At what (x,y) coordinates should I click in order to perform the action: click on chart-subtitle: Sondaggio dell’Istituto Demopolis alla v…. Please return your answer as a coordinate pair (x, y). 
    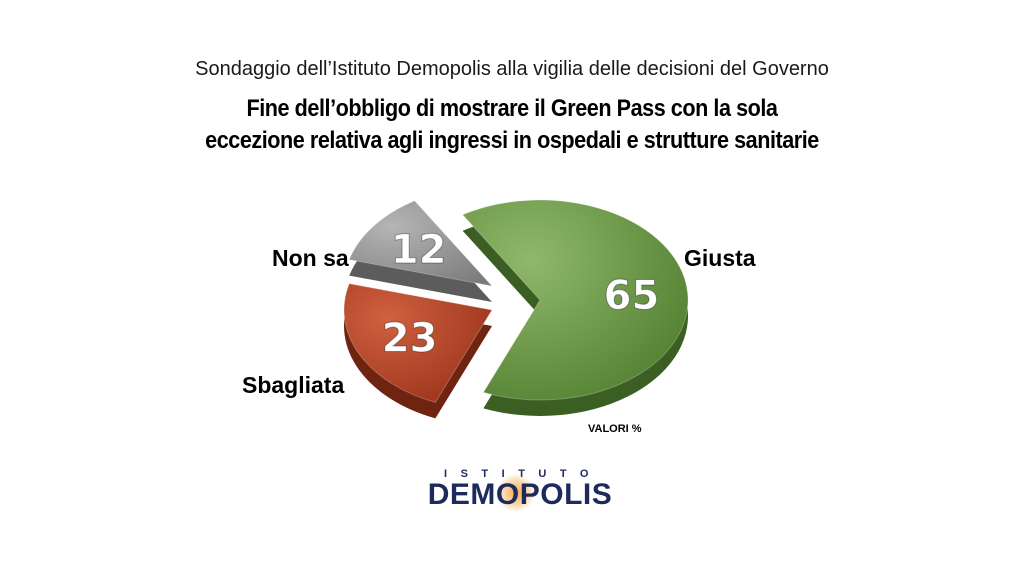
    Looking at the image, I should click on (512, 69).